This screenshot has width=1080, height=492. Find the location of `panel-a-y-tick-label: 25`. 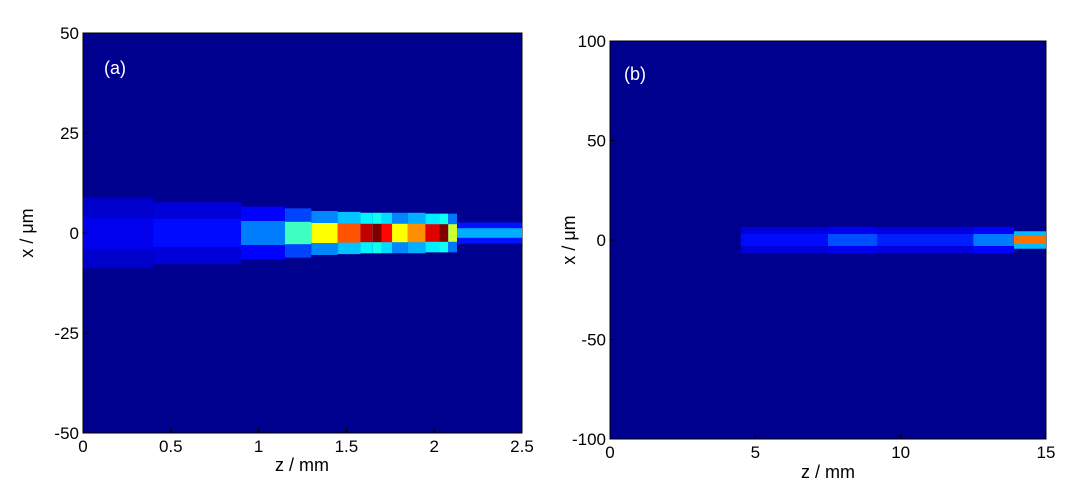

panel-a-y-tick-label: 25 is located at coordinates (69, 133).